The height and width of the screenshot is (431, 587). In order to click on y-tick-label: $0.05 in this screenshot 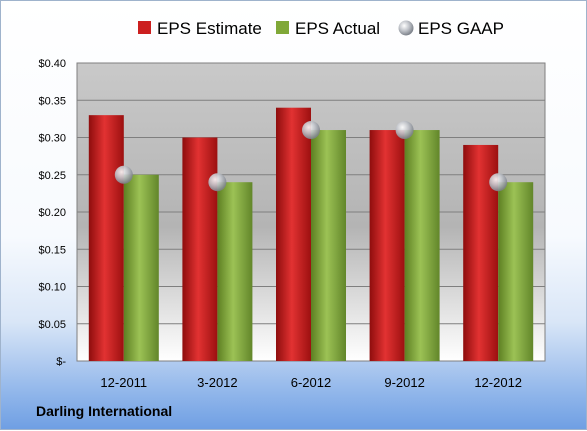, I will do `click(52, 325)`.